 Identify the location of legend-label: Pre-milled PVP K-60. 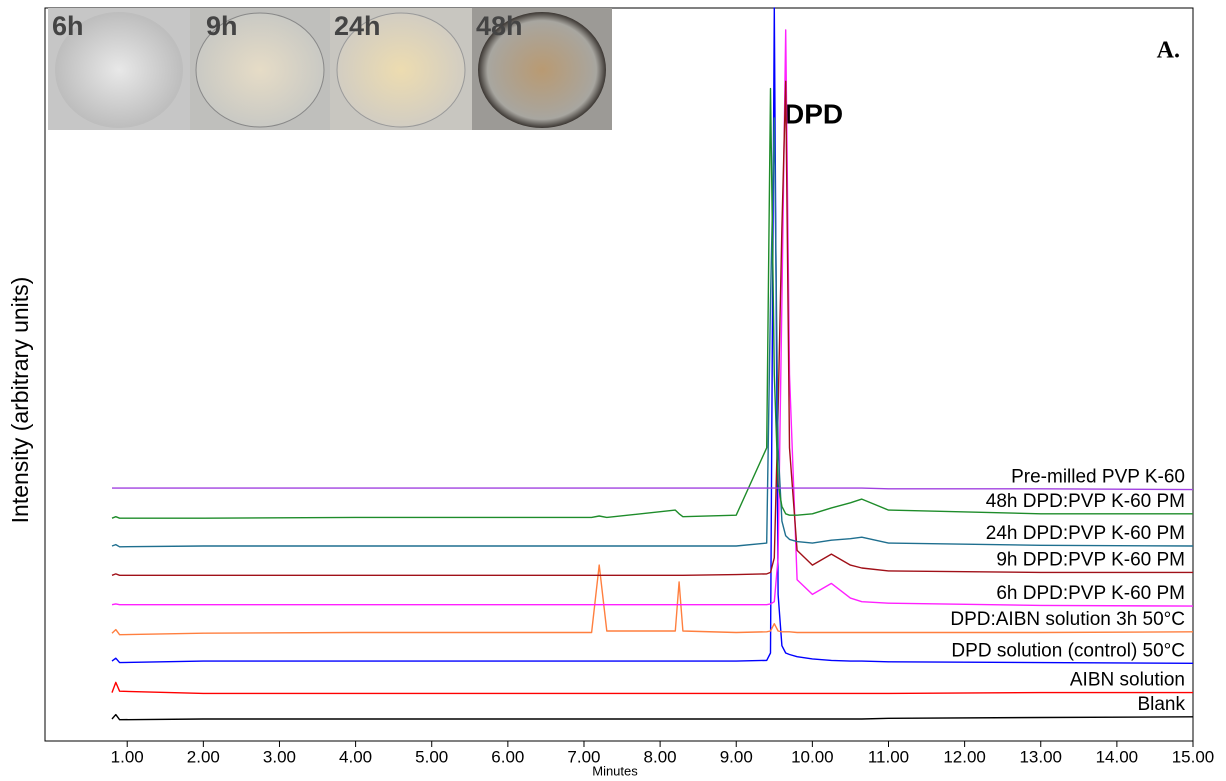
(1098, 477).